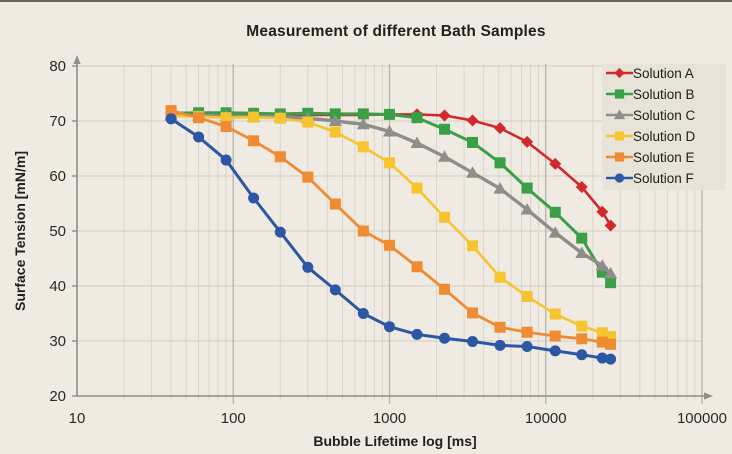  I want to click on y-tick-label: 80, so click(57, 66).